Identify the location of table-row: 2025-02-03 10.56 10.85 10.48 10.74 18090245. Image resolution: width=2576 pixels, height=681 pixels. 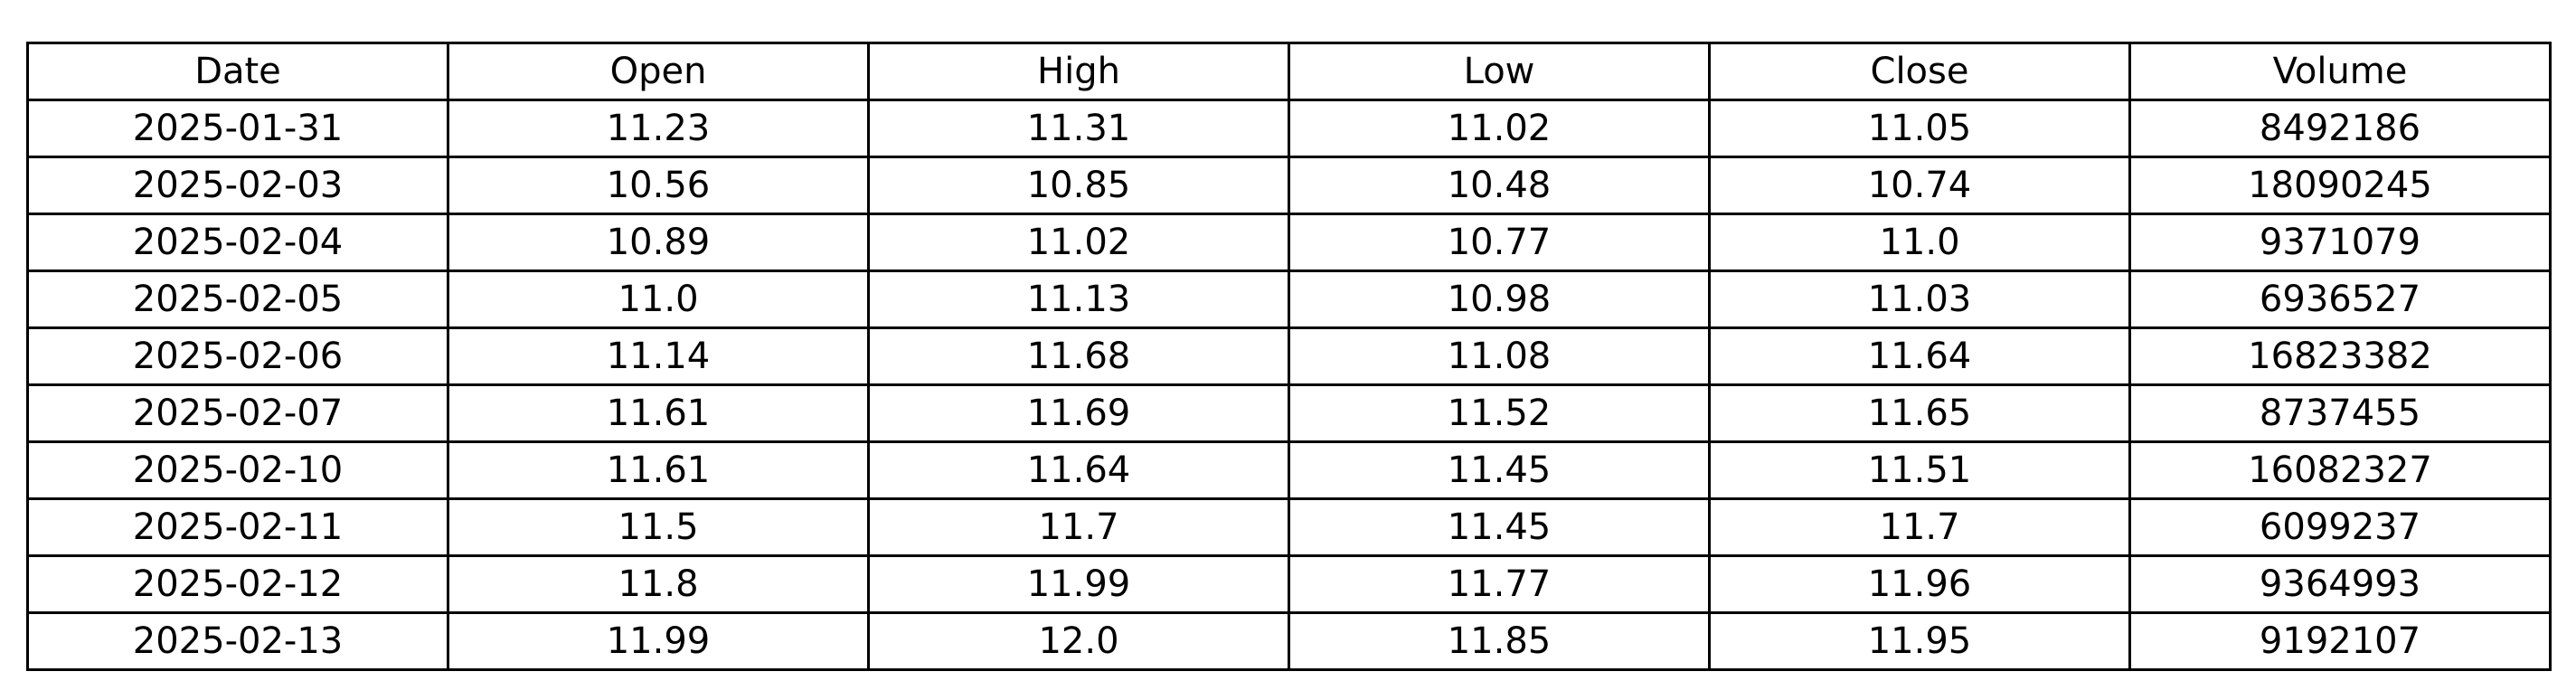
(1289, 185).